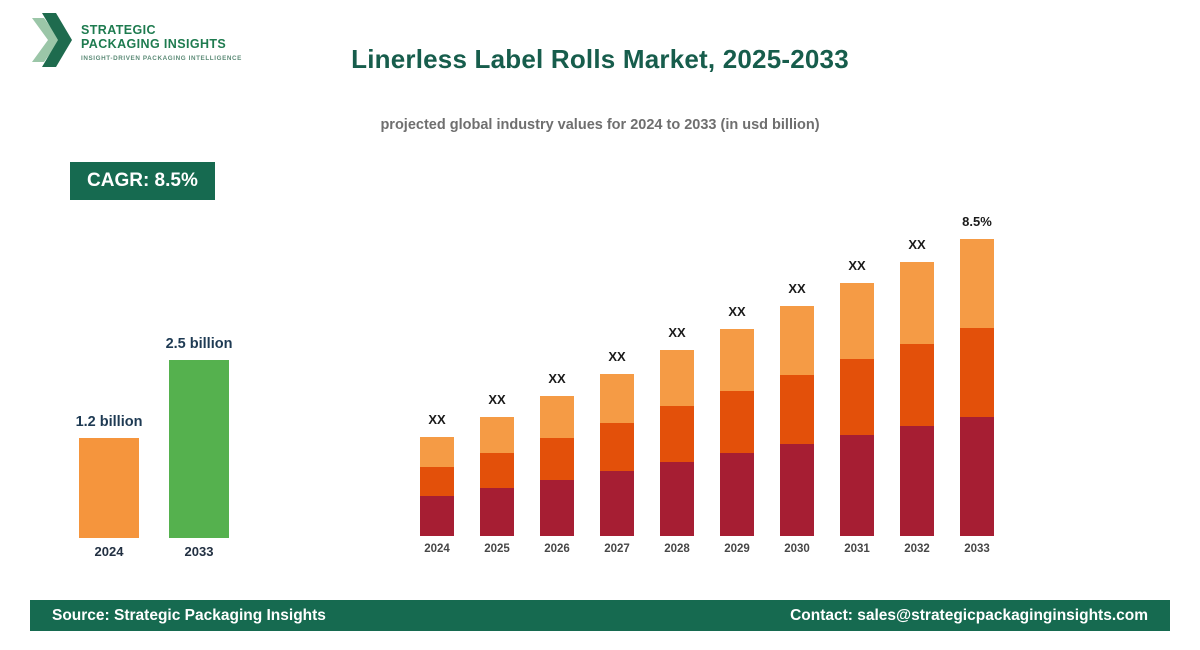  Describe the element at coordinates (154, 43) in the screenshot. I see `logo-name-line2: PACKAGING INSIGHTS` at that location.